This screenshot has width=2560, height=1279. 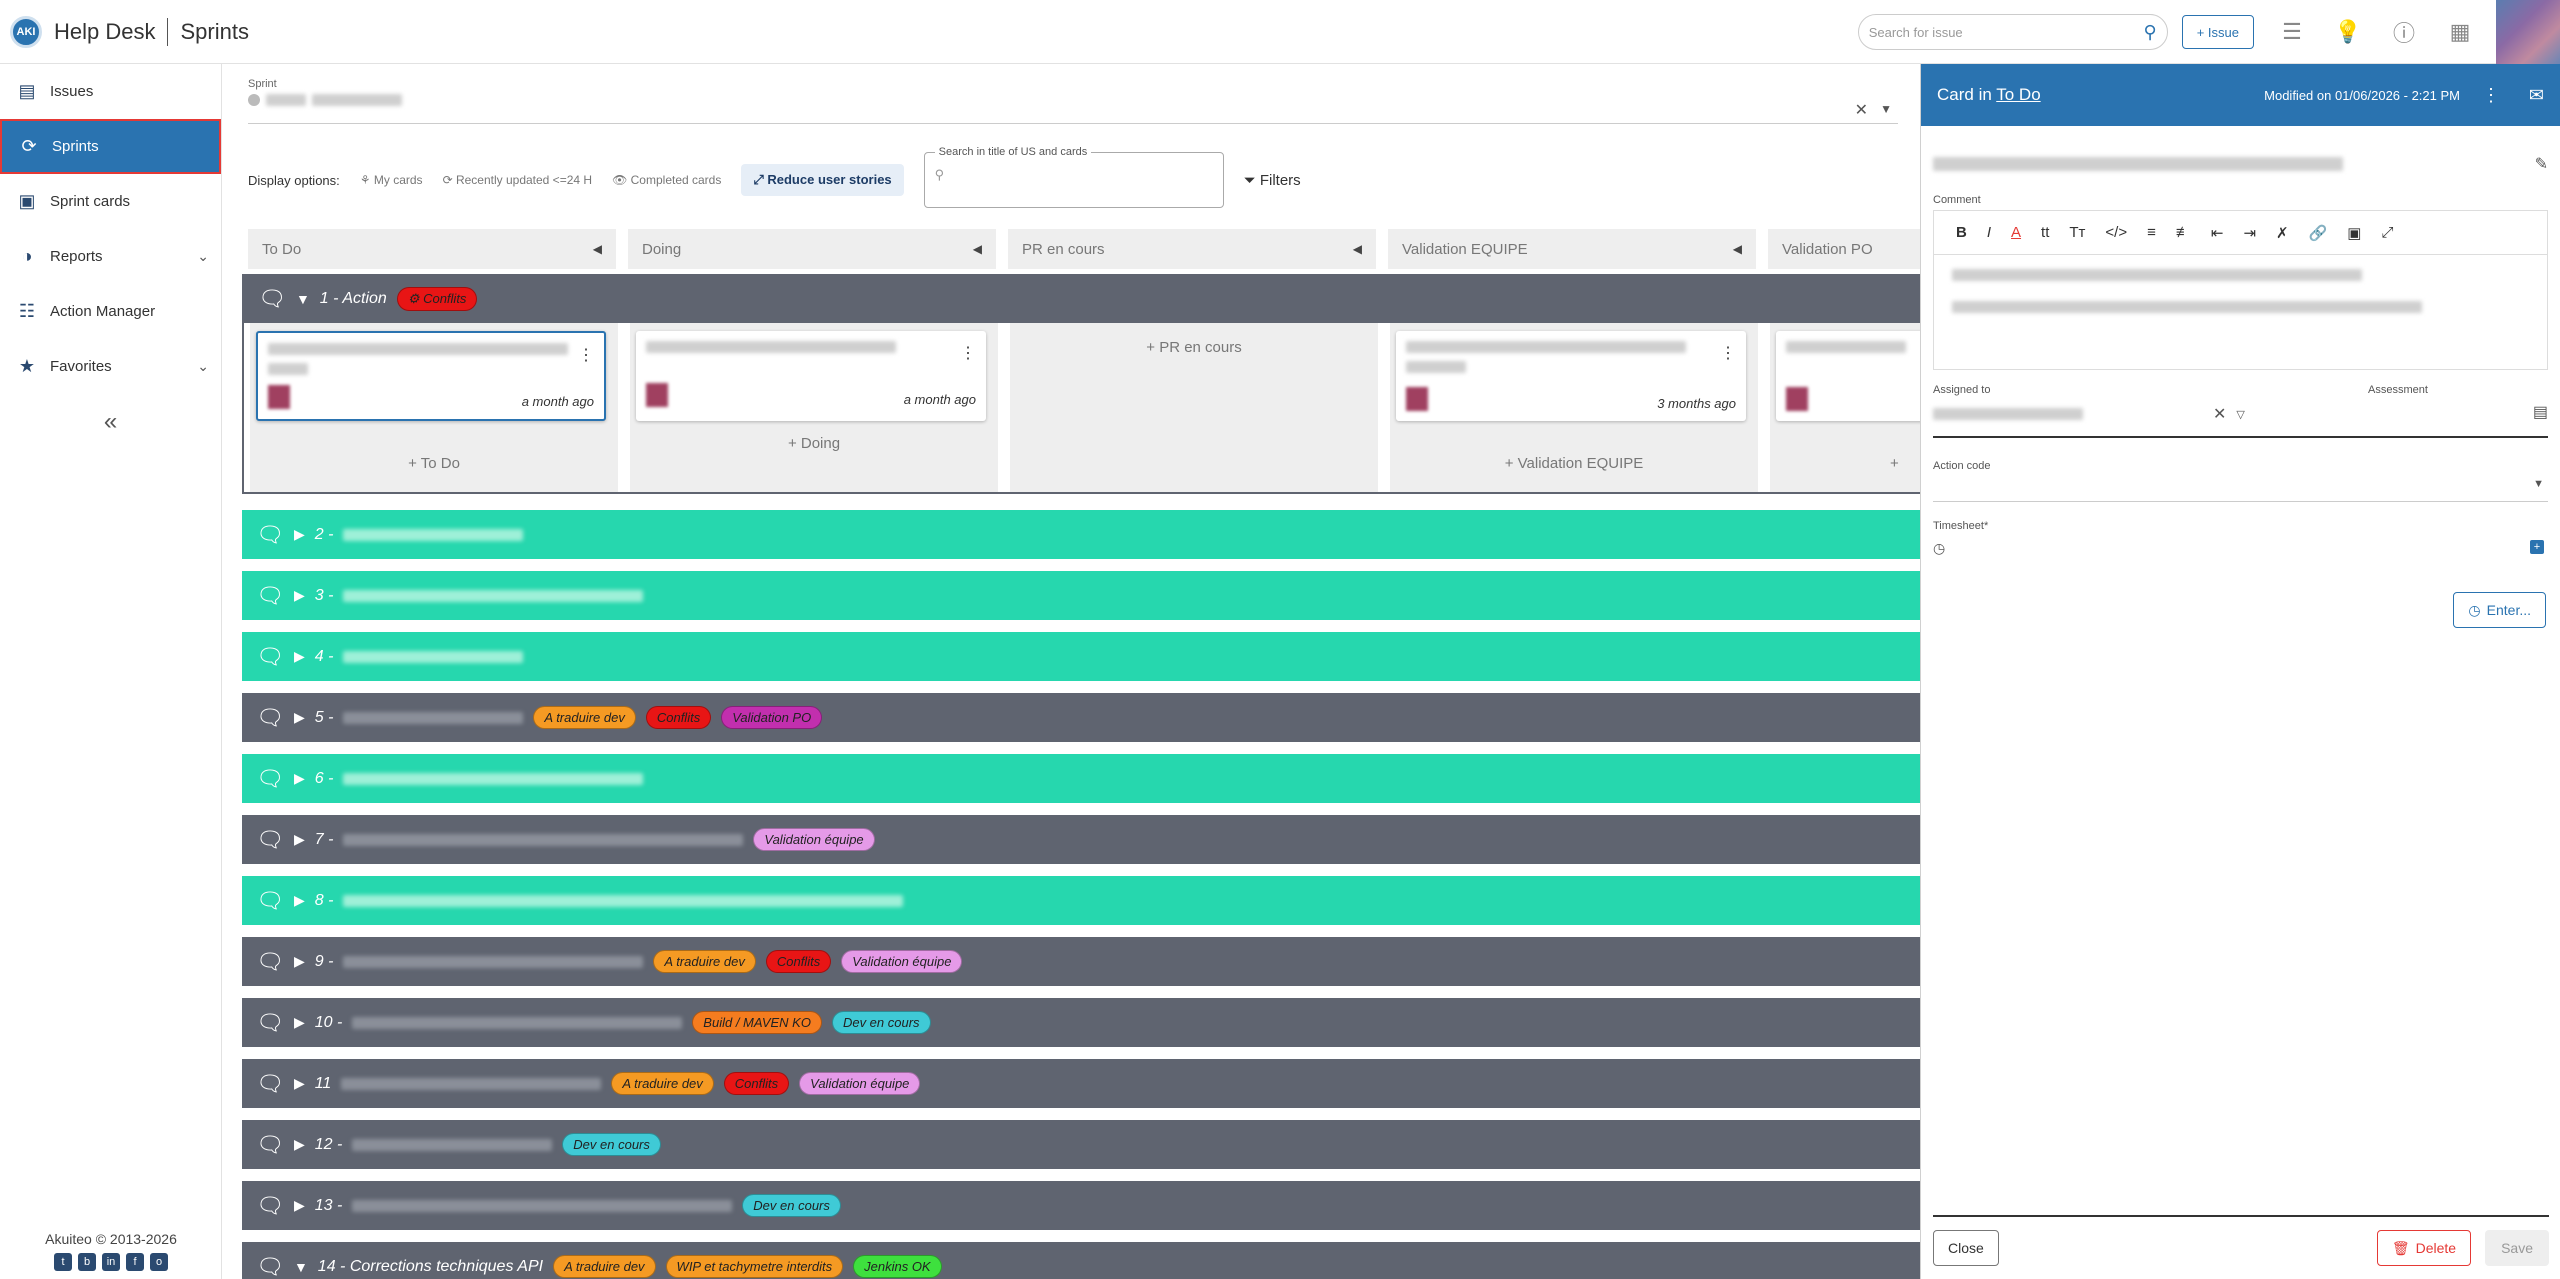 I want to click on sidebar-item-sprint-cards: ▣ Sprint cards, so click(x=110, y=201).